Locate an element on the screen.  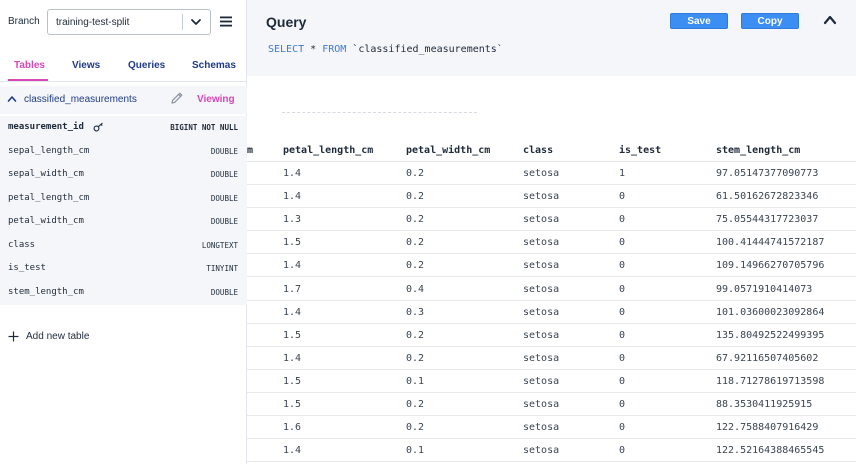
column-header: stem_length_cm is located at coordinates (758, 150).